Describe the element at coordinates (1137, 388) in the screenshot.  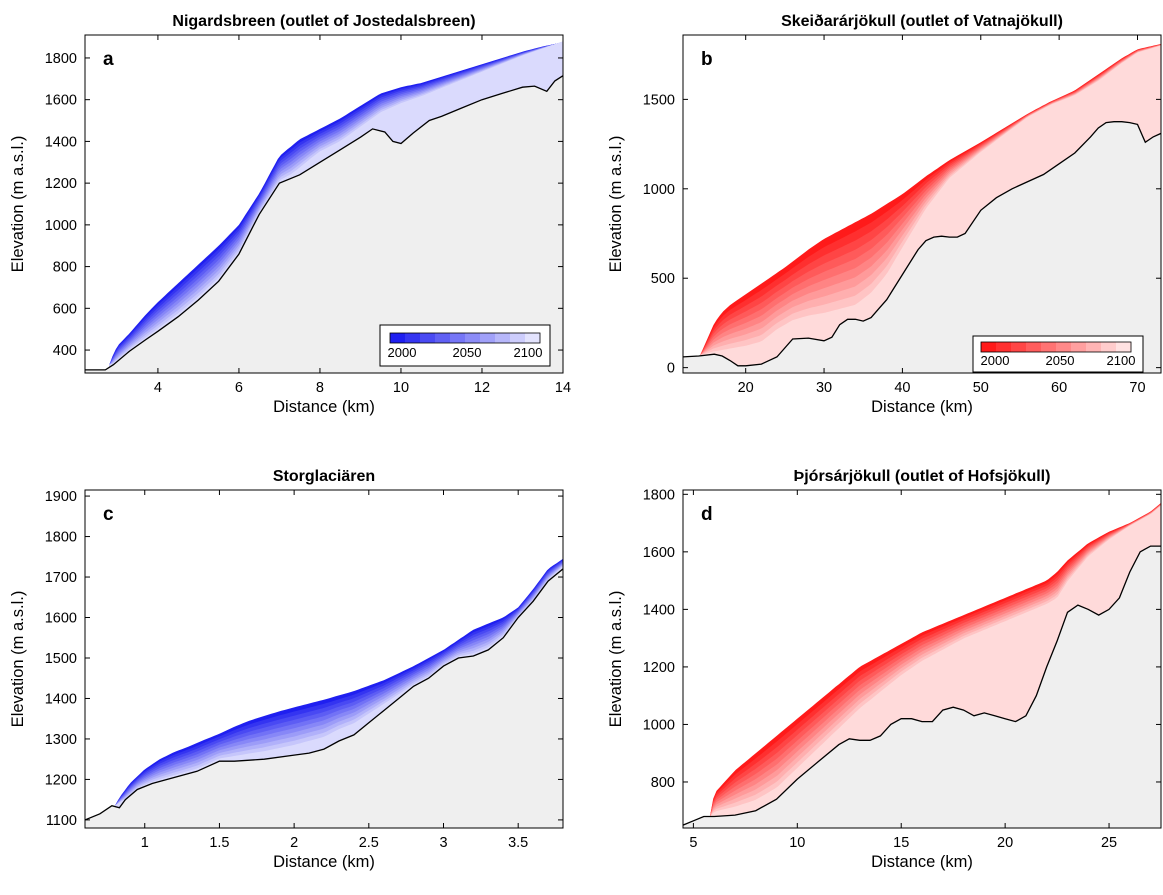
I see `x-tick-label: 70` at that location.